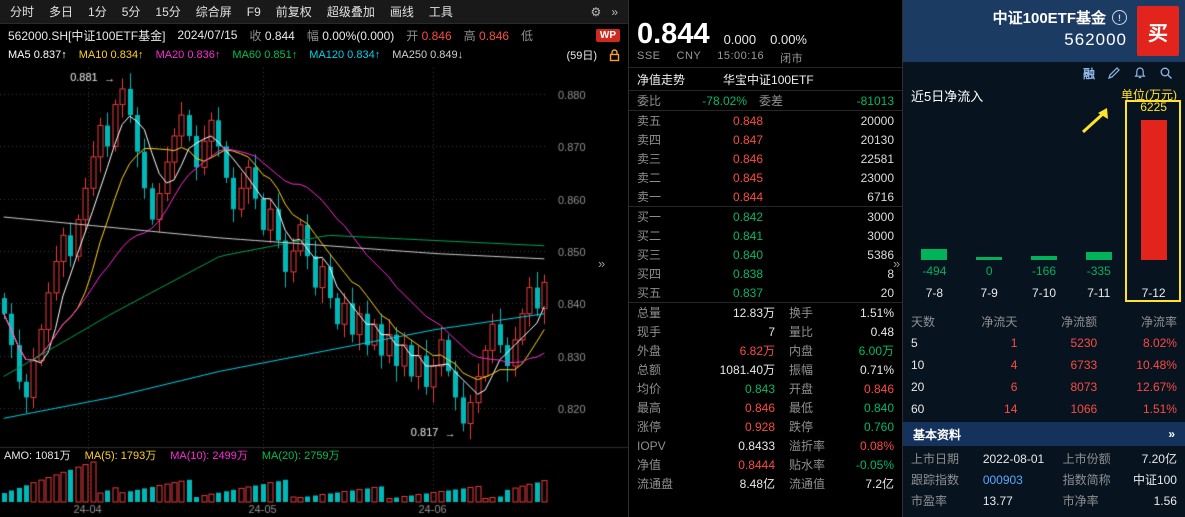 The height and width of the screenshot is (517, 1185). What do you see at coordinates (61, 12) in the screenshot?
I see `tab-multiday: 多日` at bounding box center [61, 12].